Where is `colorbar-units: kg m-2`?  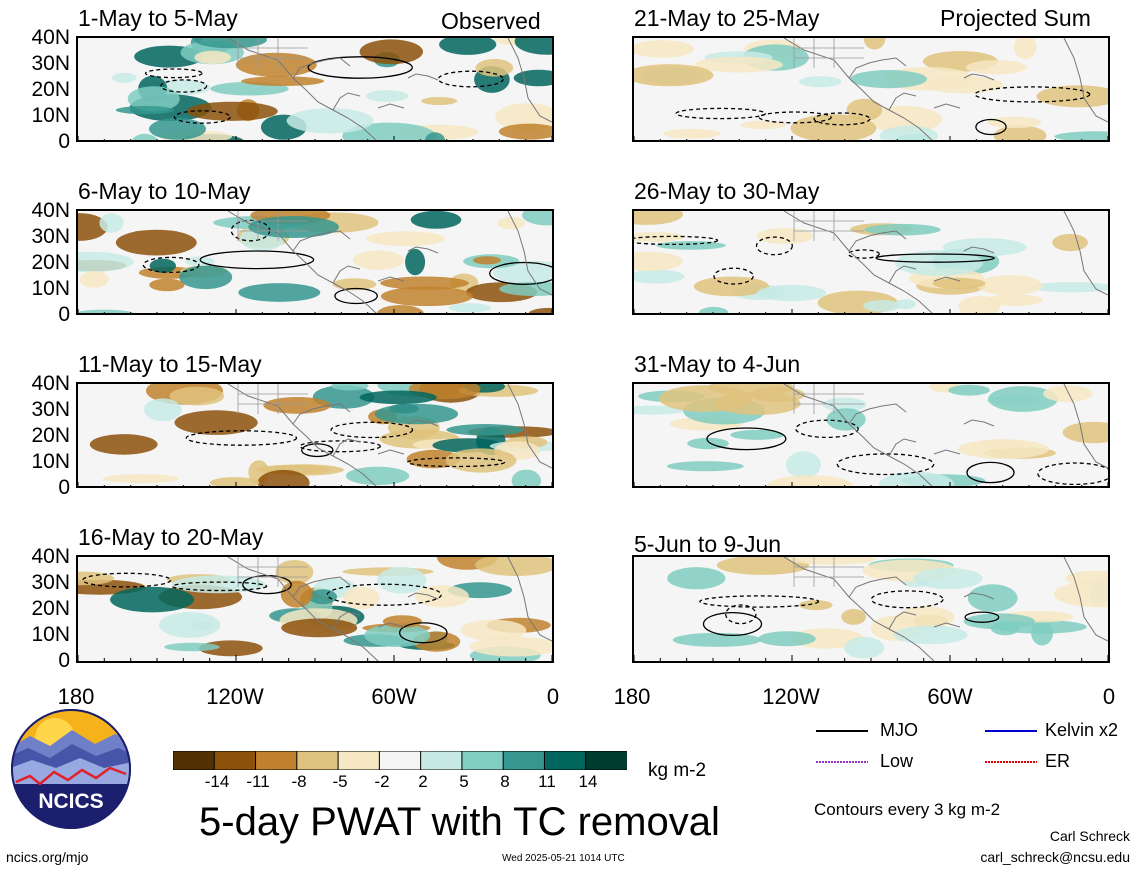 colorbar-units: kg m-2 is located at coordinates (677, 770).